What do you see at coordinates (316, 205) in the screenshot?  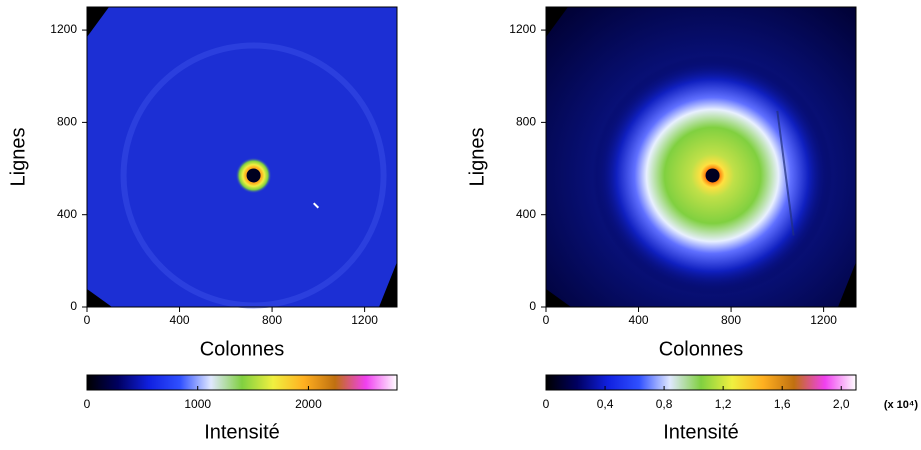 I see `streak` at bounding box center [316, 205].